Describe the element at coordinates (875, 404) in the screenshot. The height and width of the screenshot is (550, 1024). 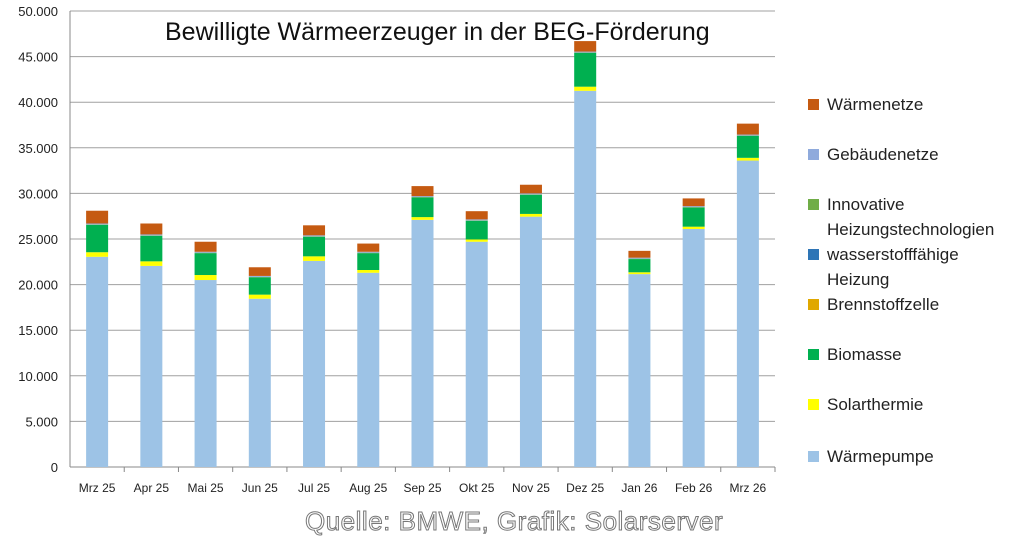
I see `legend-label: Solarthermie` at that location.